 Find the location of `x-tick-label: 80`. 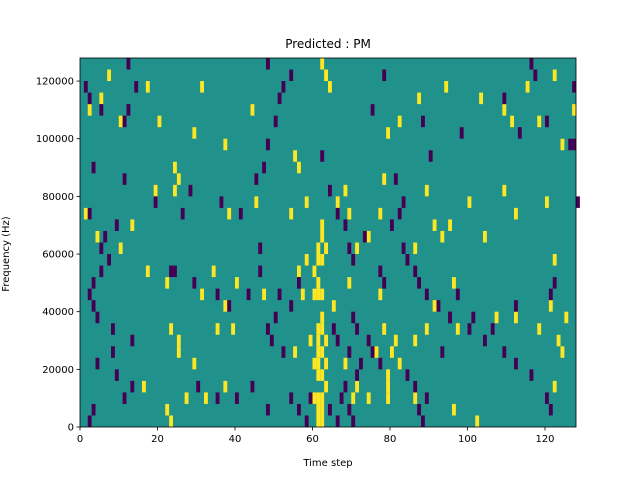

x-tick-label: 80 is located at coordinates (390, 439).